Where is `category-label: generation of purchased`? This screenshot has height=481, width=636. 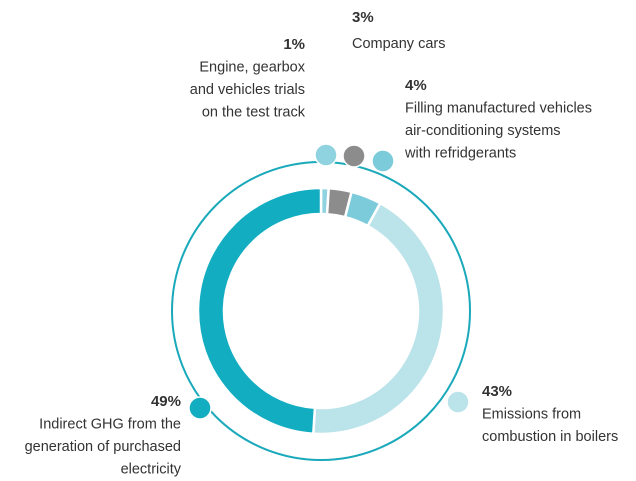
category-label: generation of purchased is located at coordinates (103, 447).